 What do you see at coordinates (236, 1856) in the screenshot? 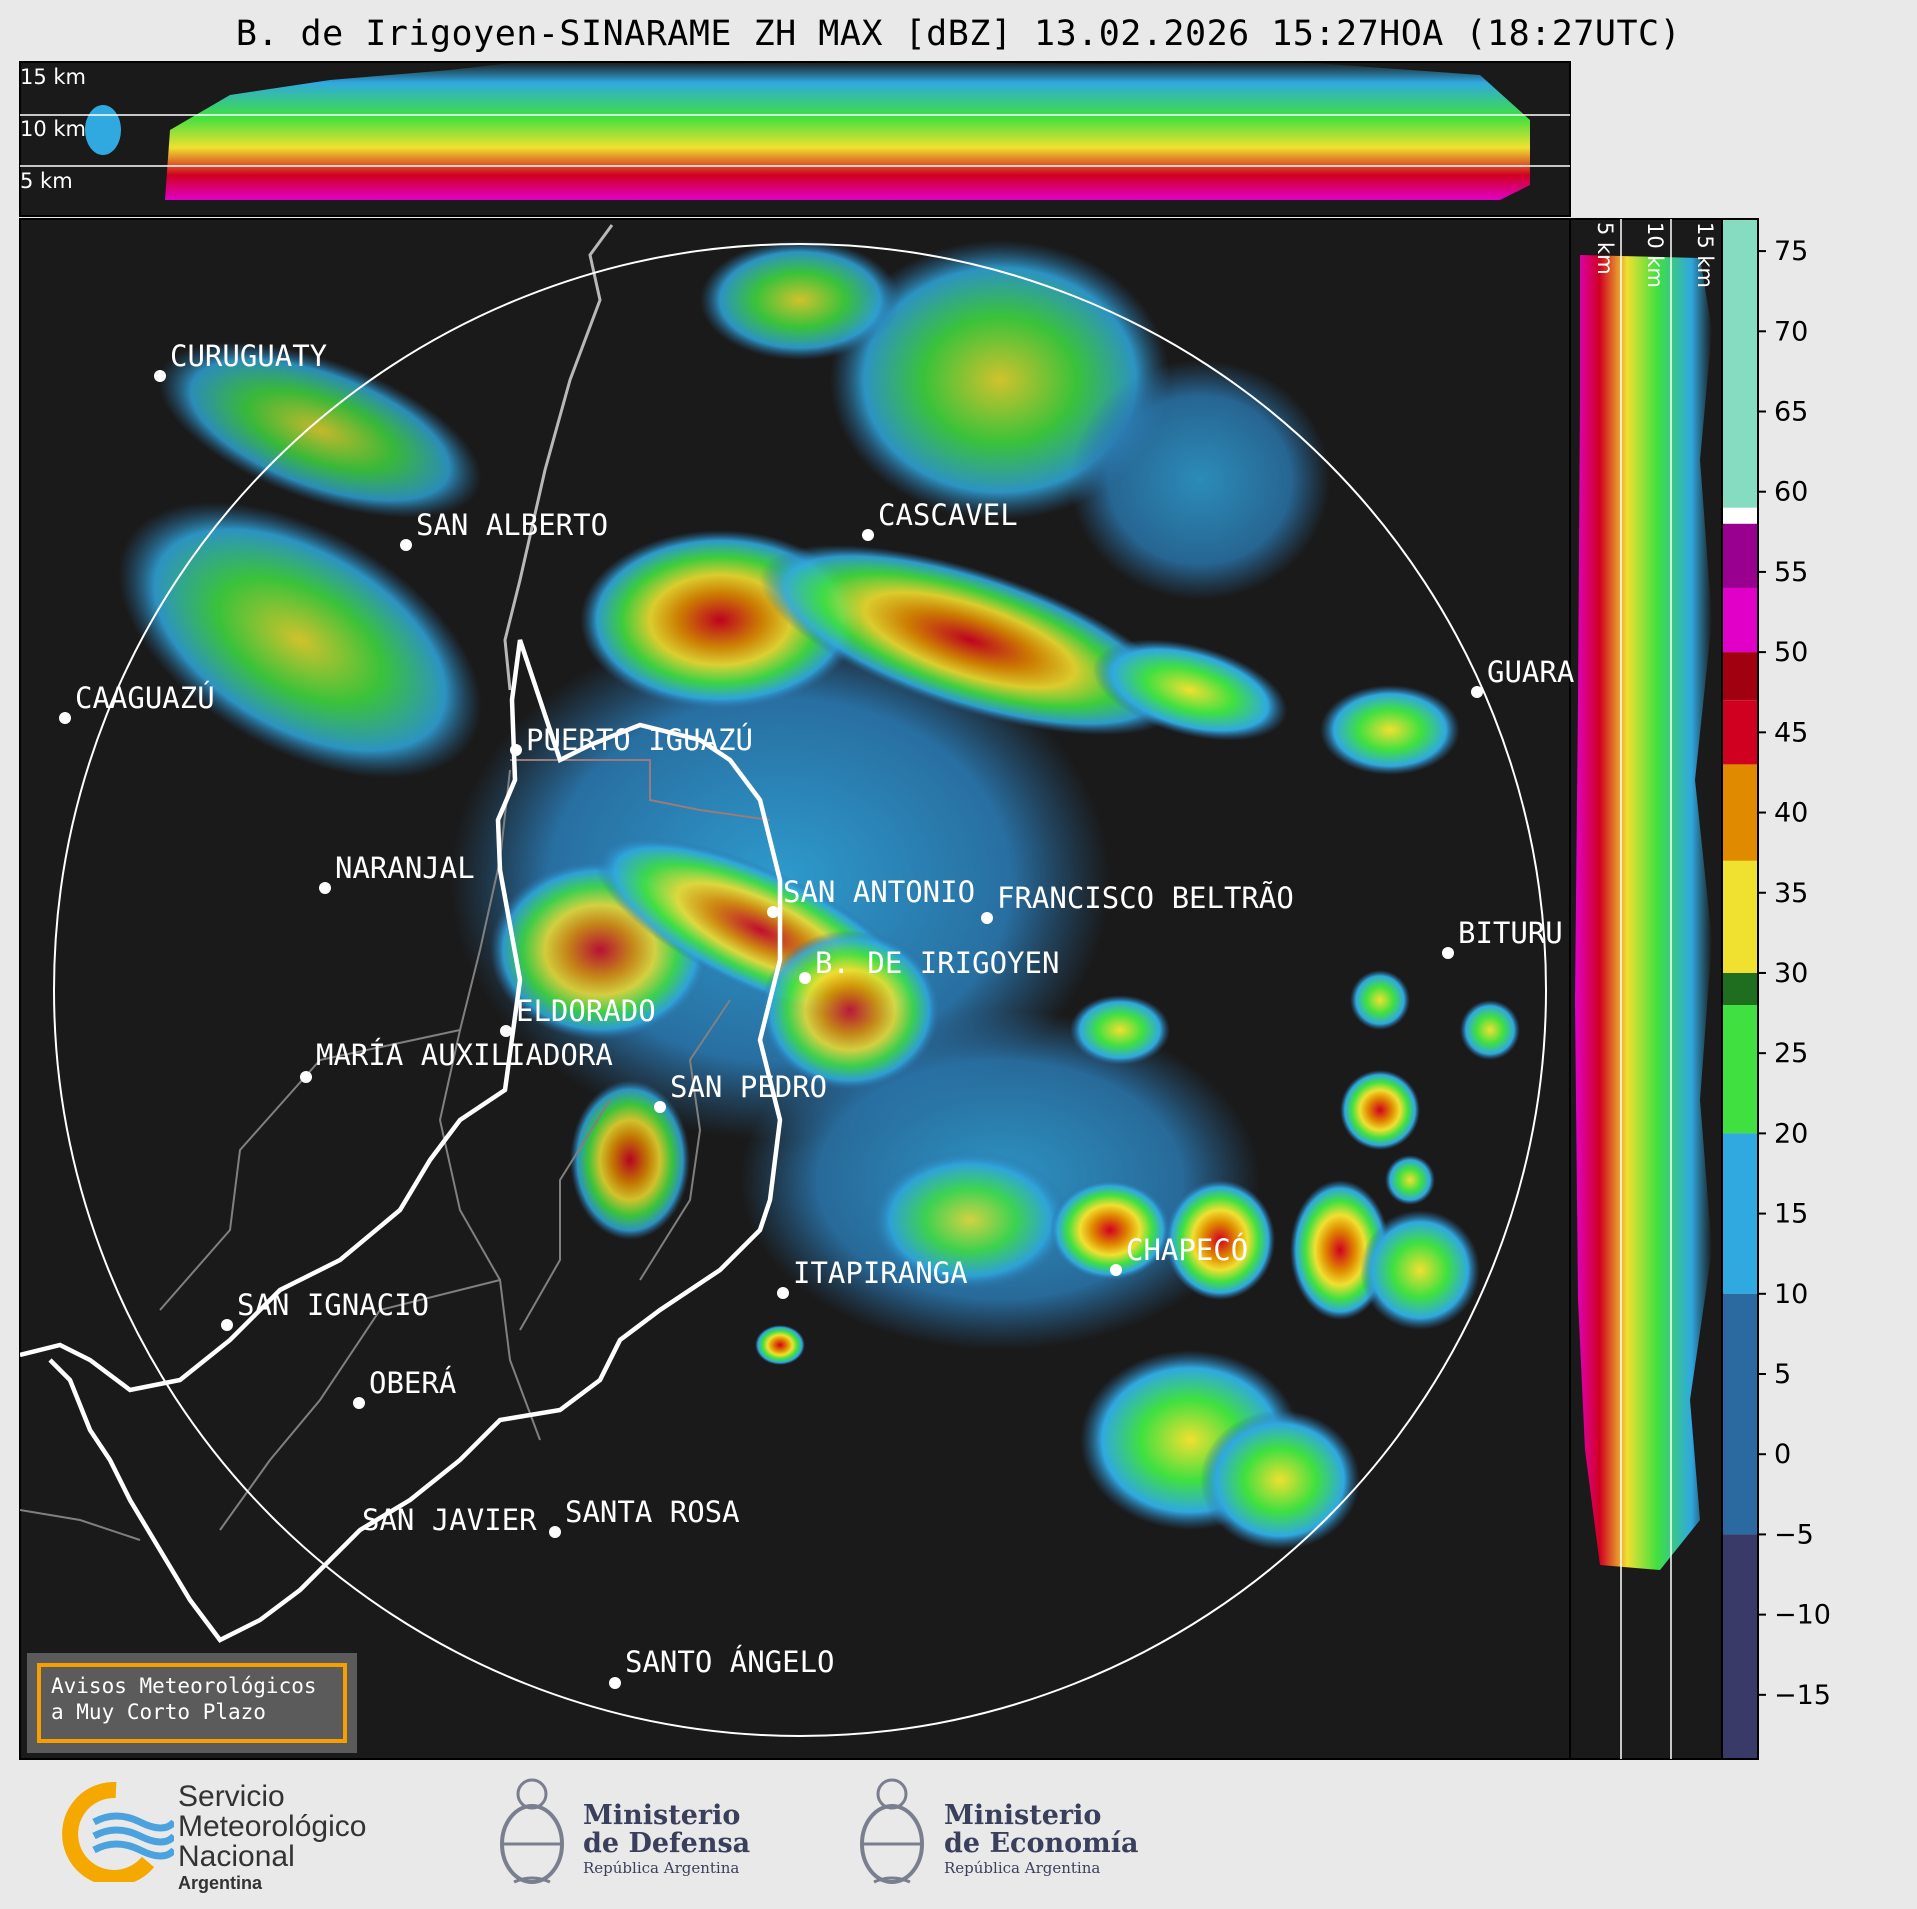
I see `smn-line-3: Nacional` at bounding box center [236, 1856].